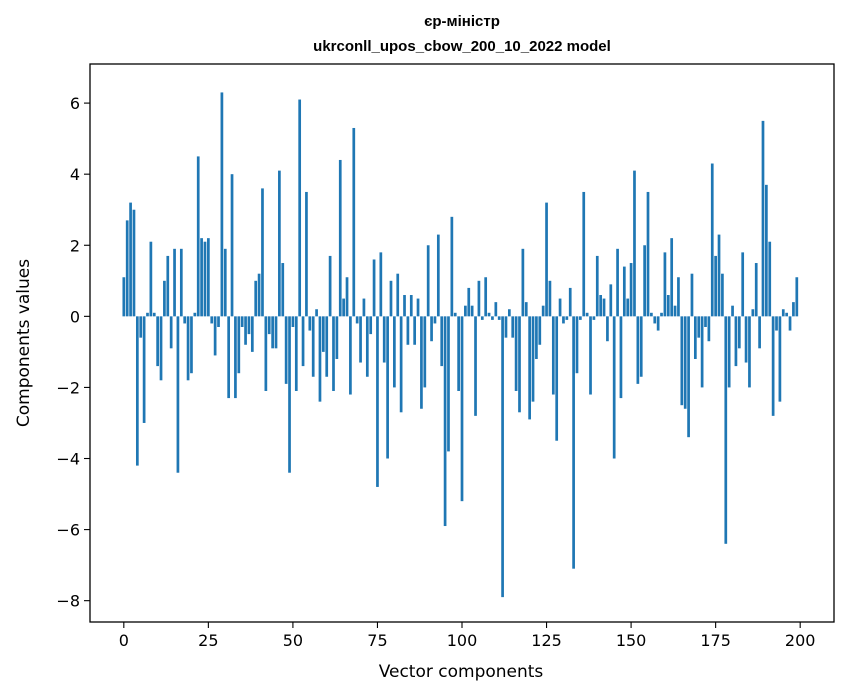 The width and height of the screenshot is (847, 696). I want to click on x-tick-label: 200, so click(800, 640).